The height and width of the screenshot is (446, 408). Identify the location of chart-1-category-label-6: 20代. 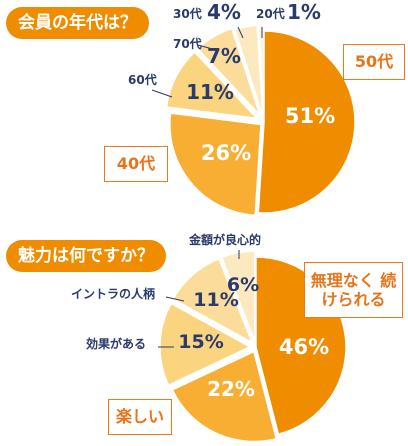
(270, 13).